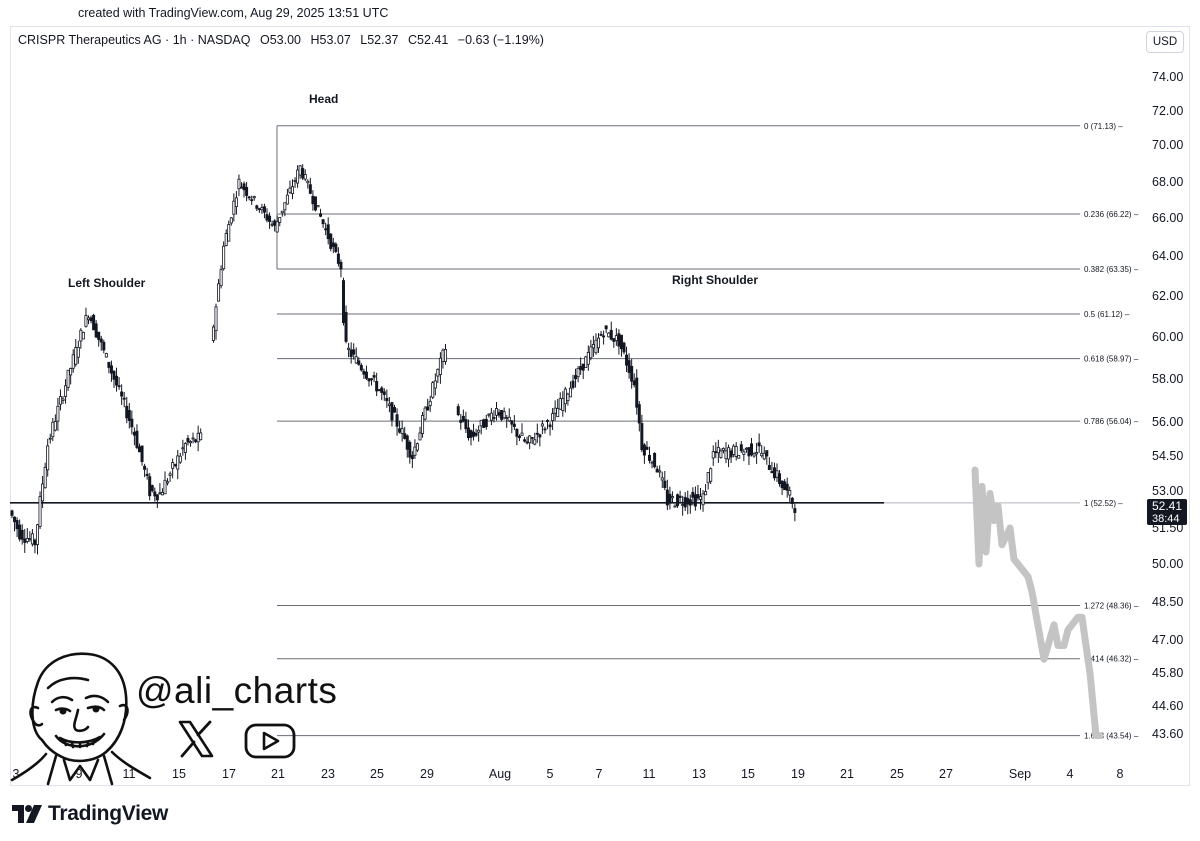 The image size is (1200, 841). Describe the element at coordinates (1037, 603) in the screenshot. I see `projection-path` at that location.